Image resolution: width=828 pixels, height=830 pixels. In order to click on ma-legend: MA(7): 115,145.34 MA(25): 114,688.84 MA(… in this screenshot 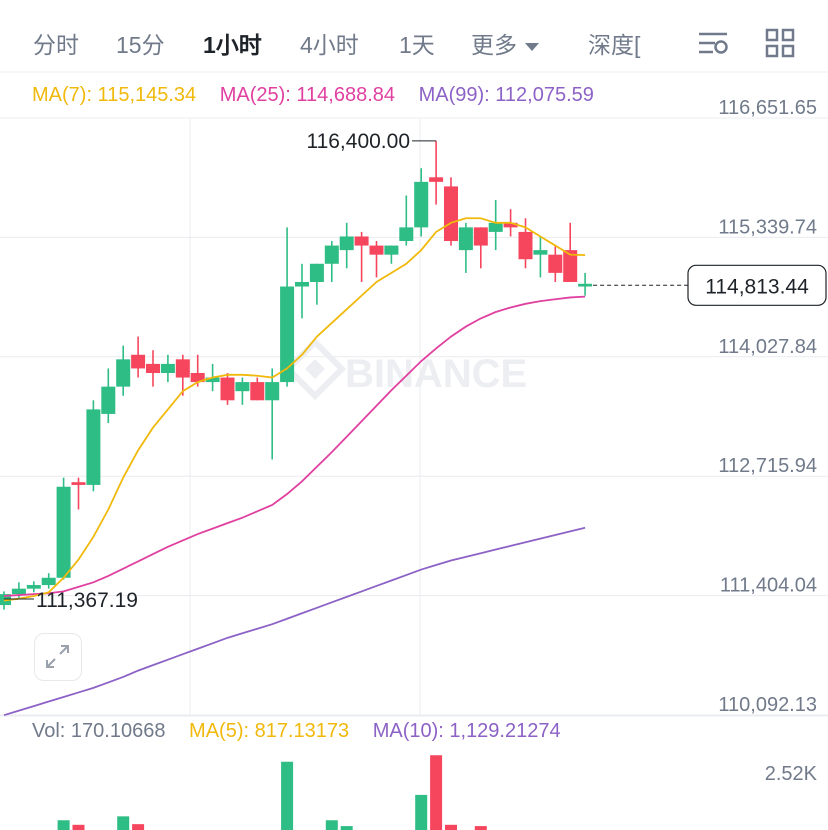, I will do `click(322, 95)`.